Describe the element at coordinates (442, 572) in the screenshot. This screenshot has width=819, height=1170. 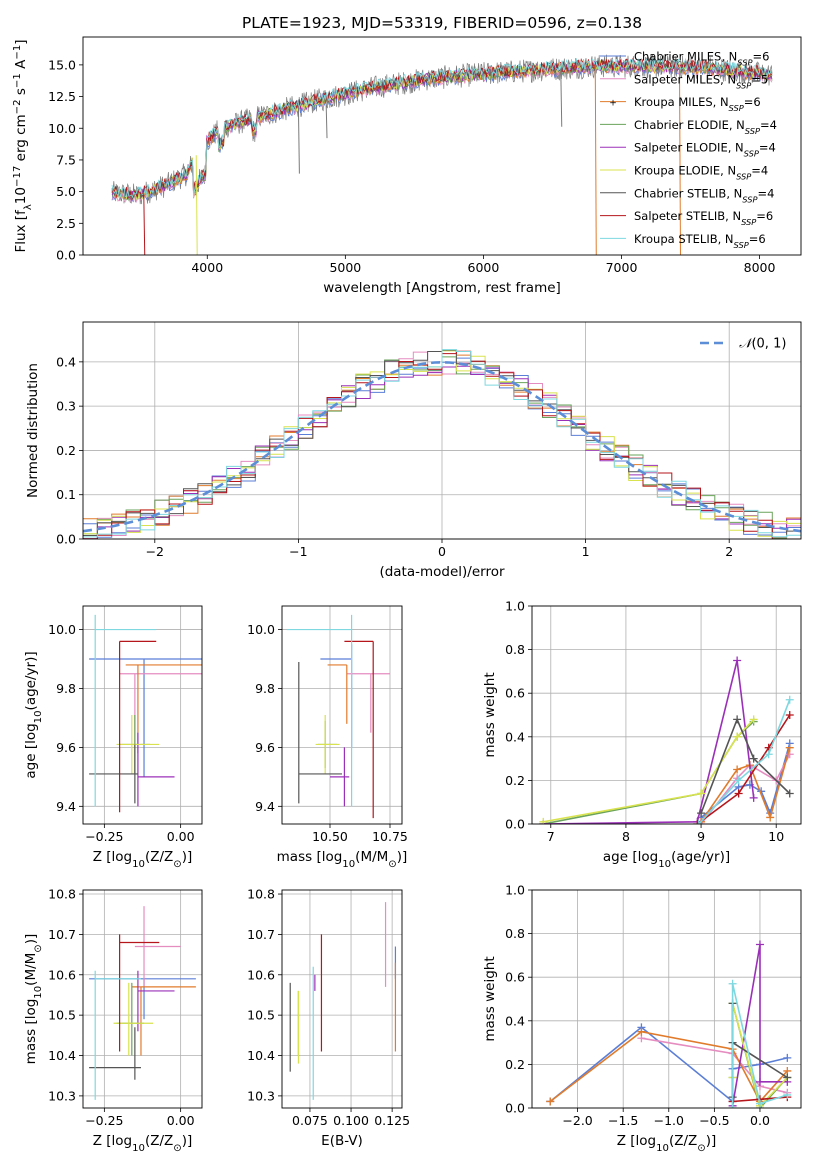
I see `x-axis-label: (data-model)/error` at that location.